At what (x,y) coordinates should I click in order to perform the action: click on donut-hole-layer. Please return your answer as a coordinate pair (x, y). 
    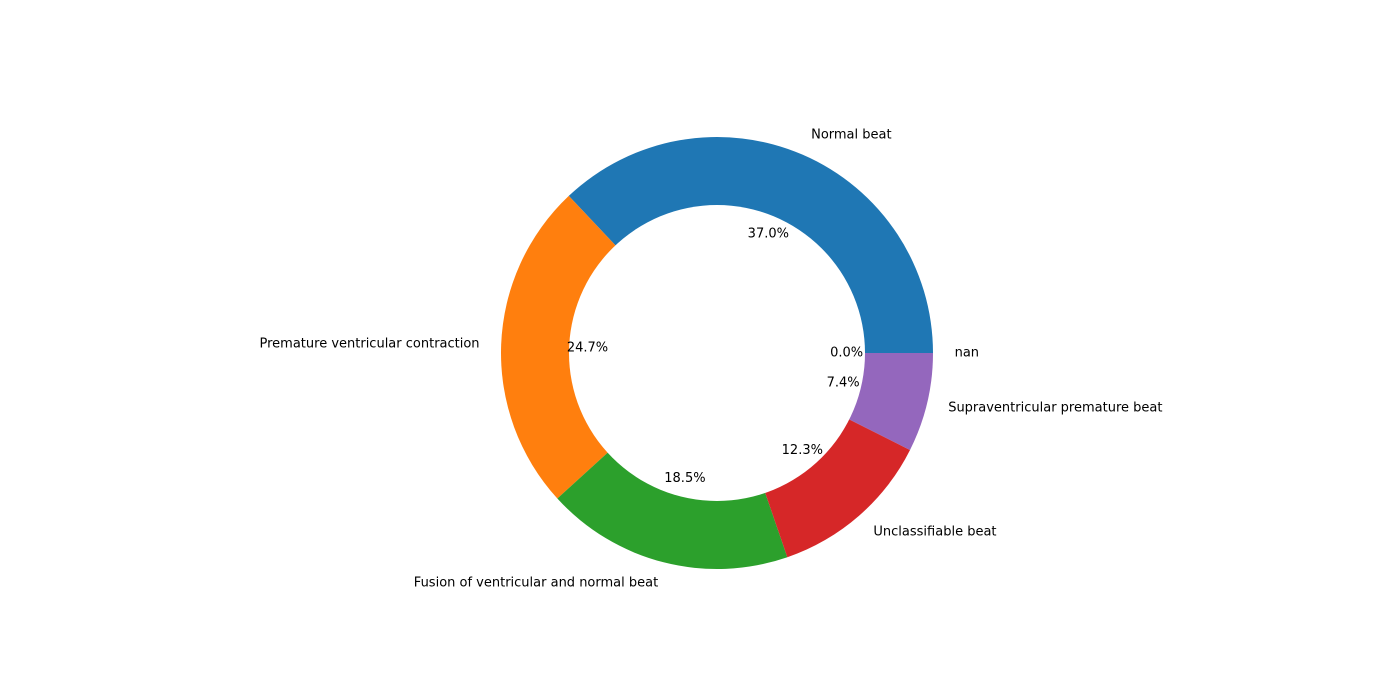
    Looking at the image, I should click on (717, 353).